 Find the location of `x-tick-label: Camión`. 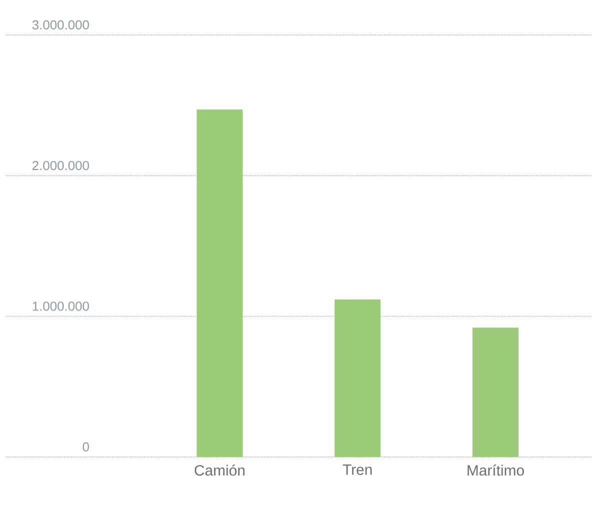

x-tick-label: Camión is located at coordinates (219, 470).